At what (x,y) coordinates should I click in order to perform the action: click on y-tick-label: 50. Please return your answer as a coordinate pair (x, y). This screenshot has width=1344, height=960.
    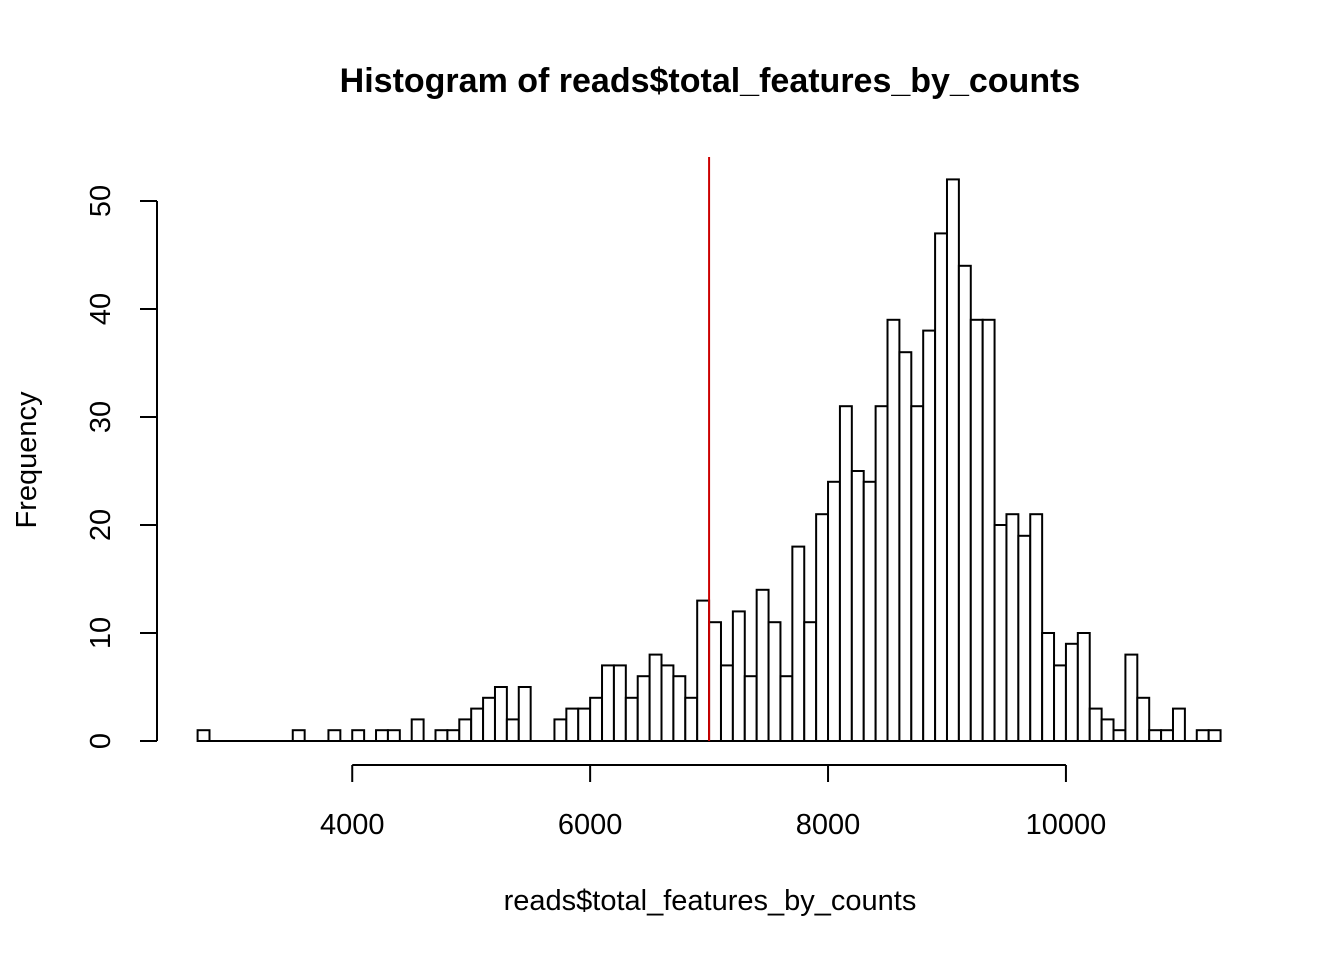
    Looking at the image, I should click on (101, 201).